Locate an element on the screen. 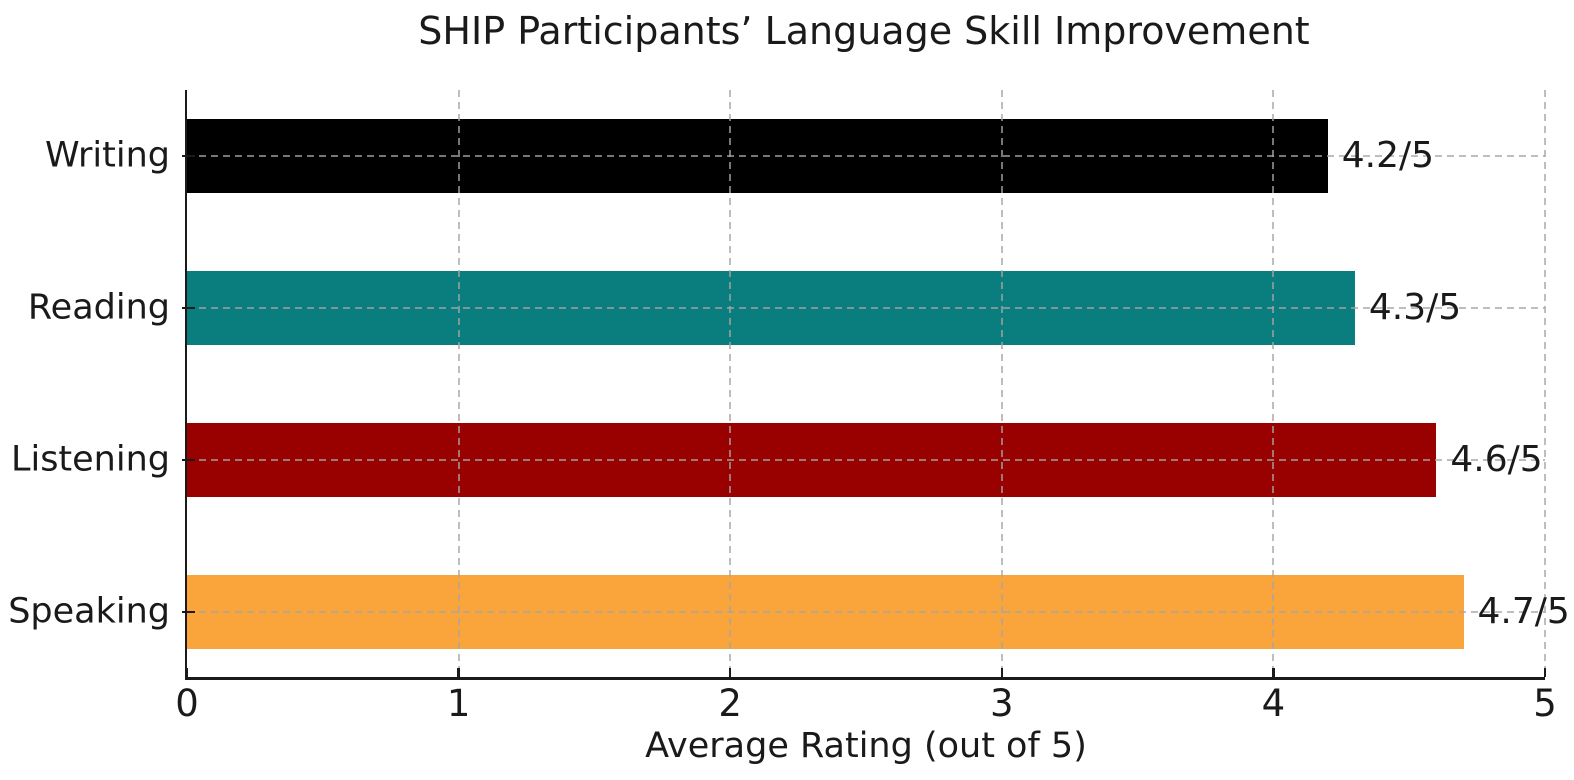 The image size is (1574, 780). y-category-label: Reading is located at coordinates (98, 307).